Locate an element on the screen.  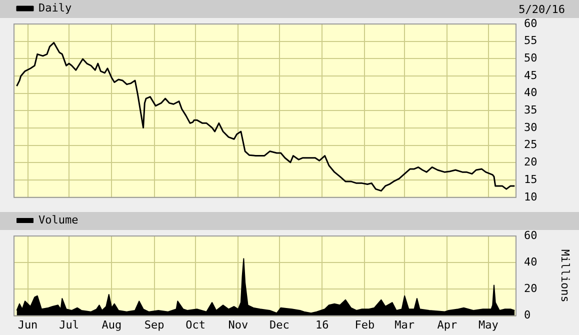
x-tick-label: Oct is located at coordinates (196, 325).